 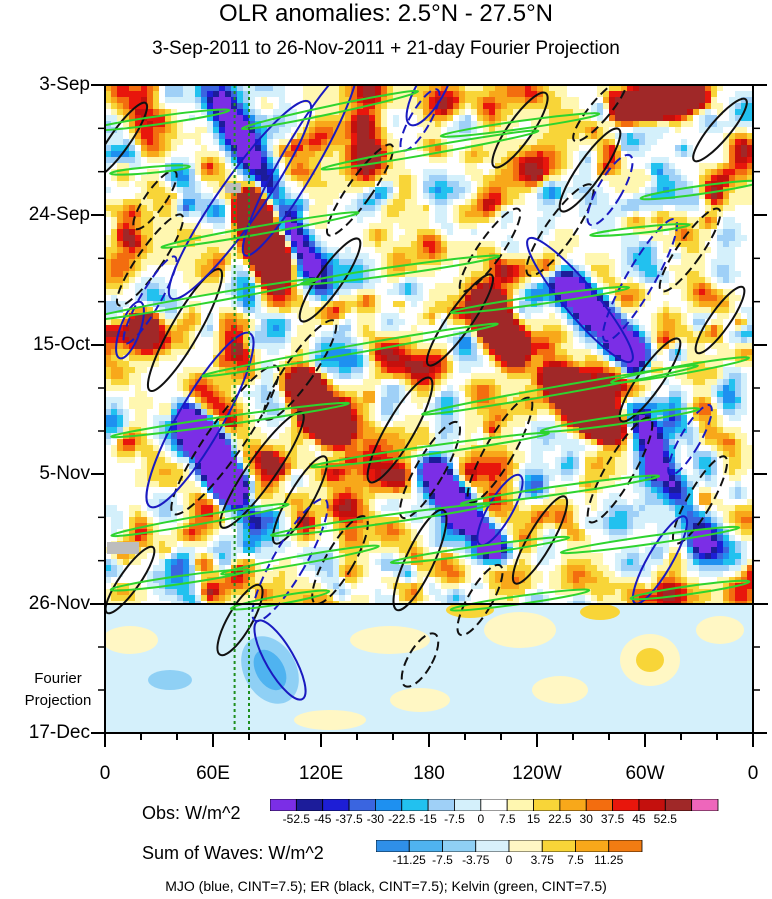 What do you see at coordinates (64, 84) in the screenshot?
I see `y-tick-label: 3-Sep` at bounding box center [64, 84].